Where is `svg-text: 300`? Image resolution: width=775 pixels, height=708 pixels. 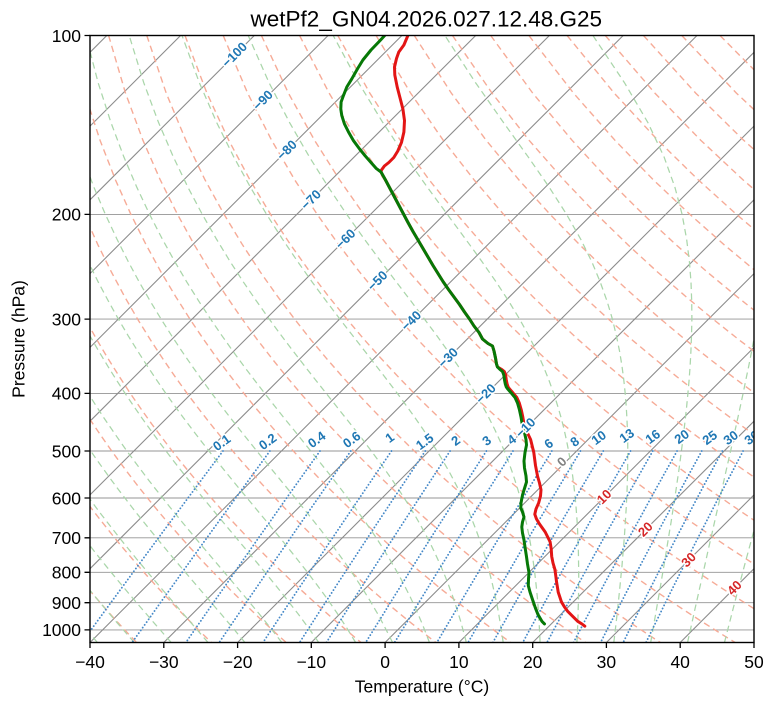 svg-text: 300 is located at coordinates (66, 319).